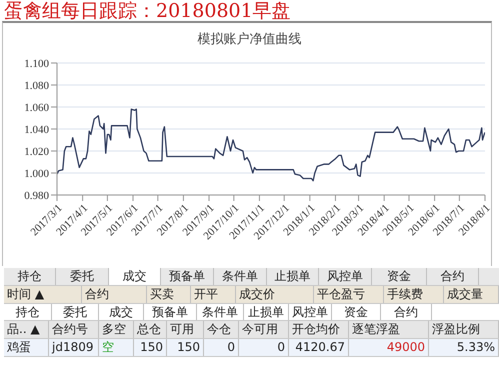 This screenshot has height=365, width=499. What do you see at coordinates (37, 86) in the screenshot?
I see `y-tick-label: 1.080` at bounding box center [37, 86].